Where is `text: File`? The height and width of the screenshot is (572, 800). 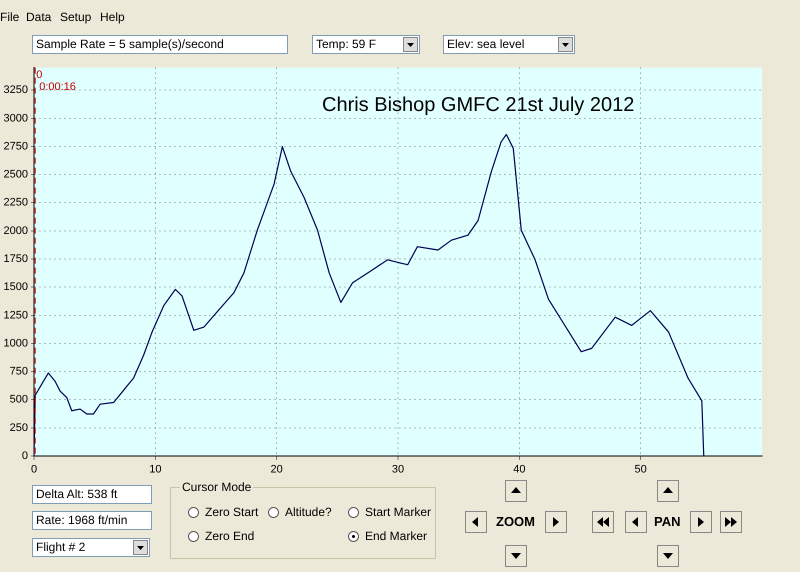 text: File is located at coordinates (10, 17).